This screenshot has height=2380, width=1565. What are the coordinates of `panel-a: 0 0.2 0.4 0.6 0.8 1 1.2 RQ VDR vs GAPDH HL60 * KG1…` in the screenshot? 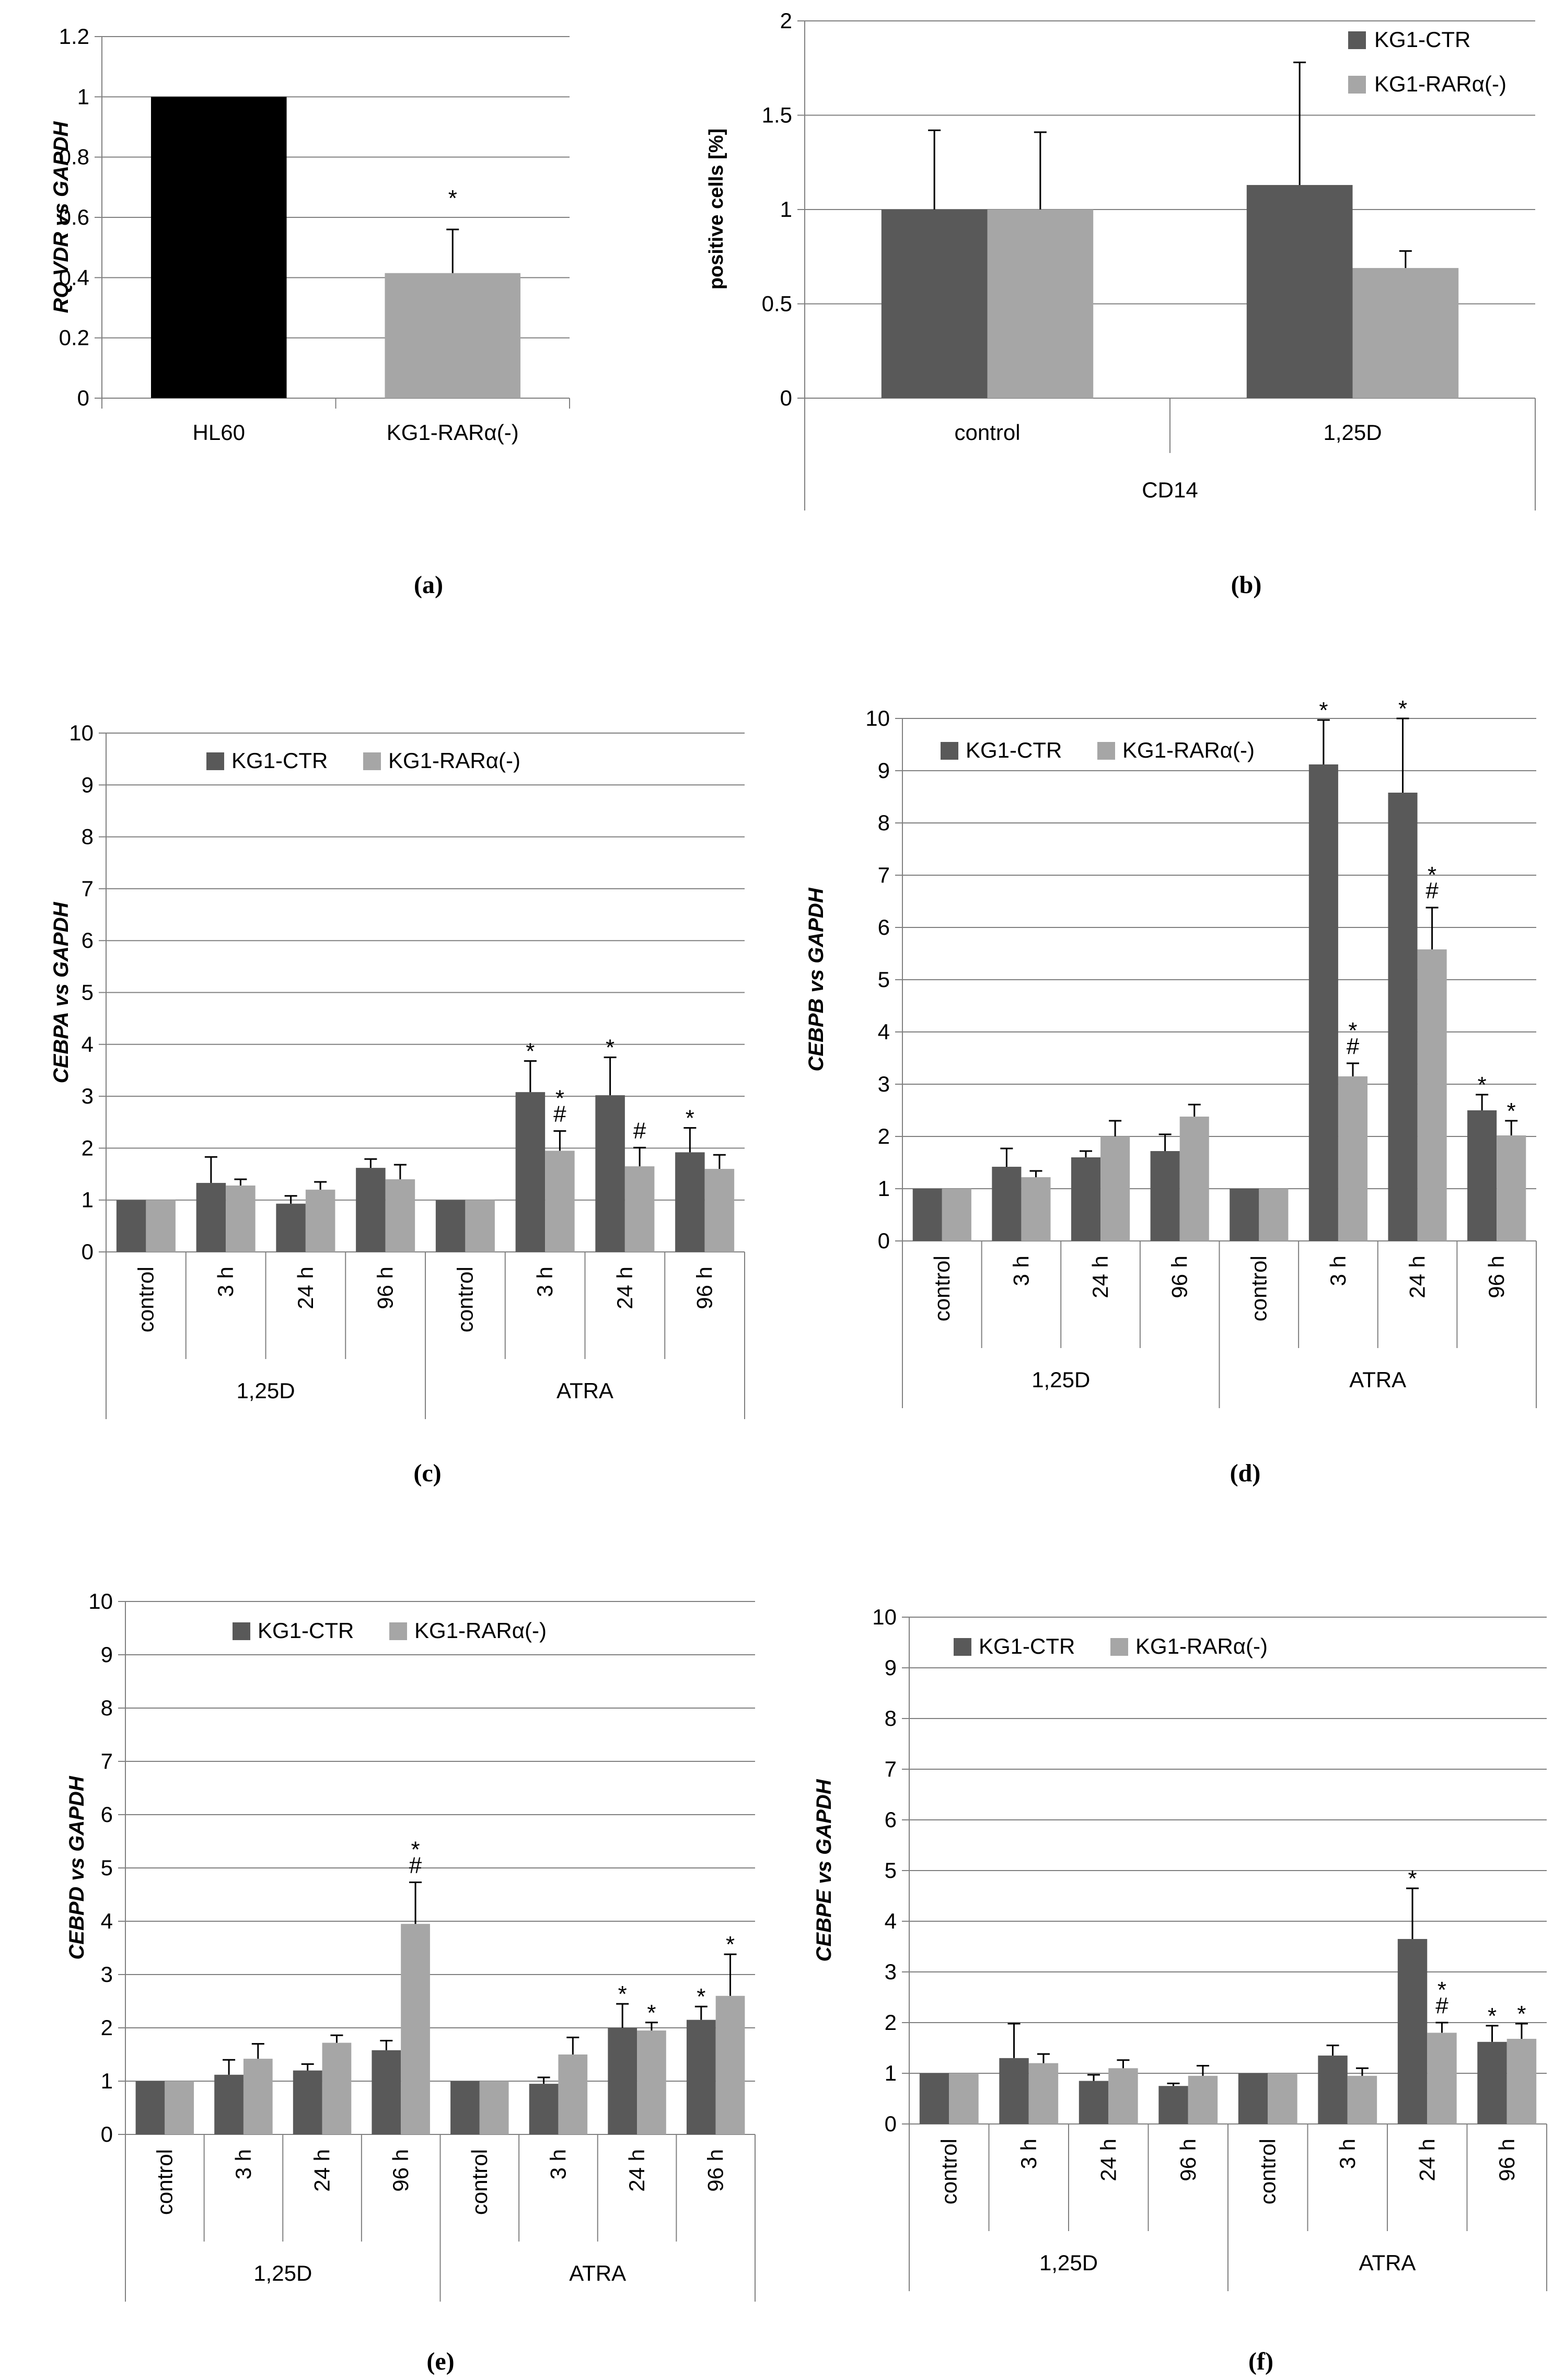 It's located at (310, 312).